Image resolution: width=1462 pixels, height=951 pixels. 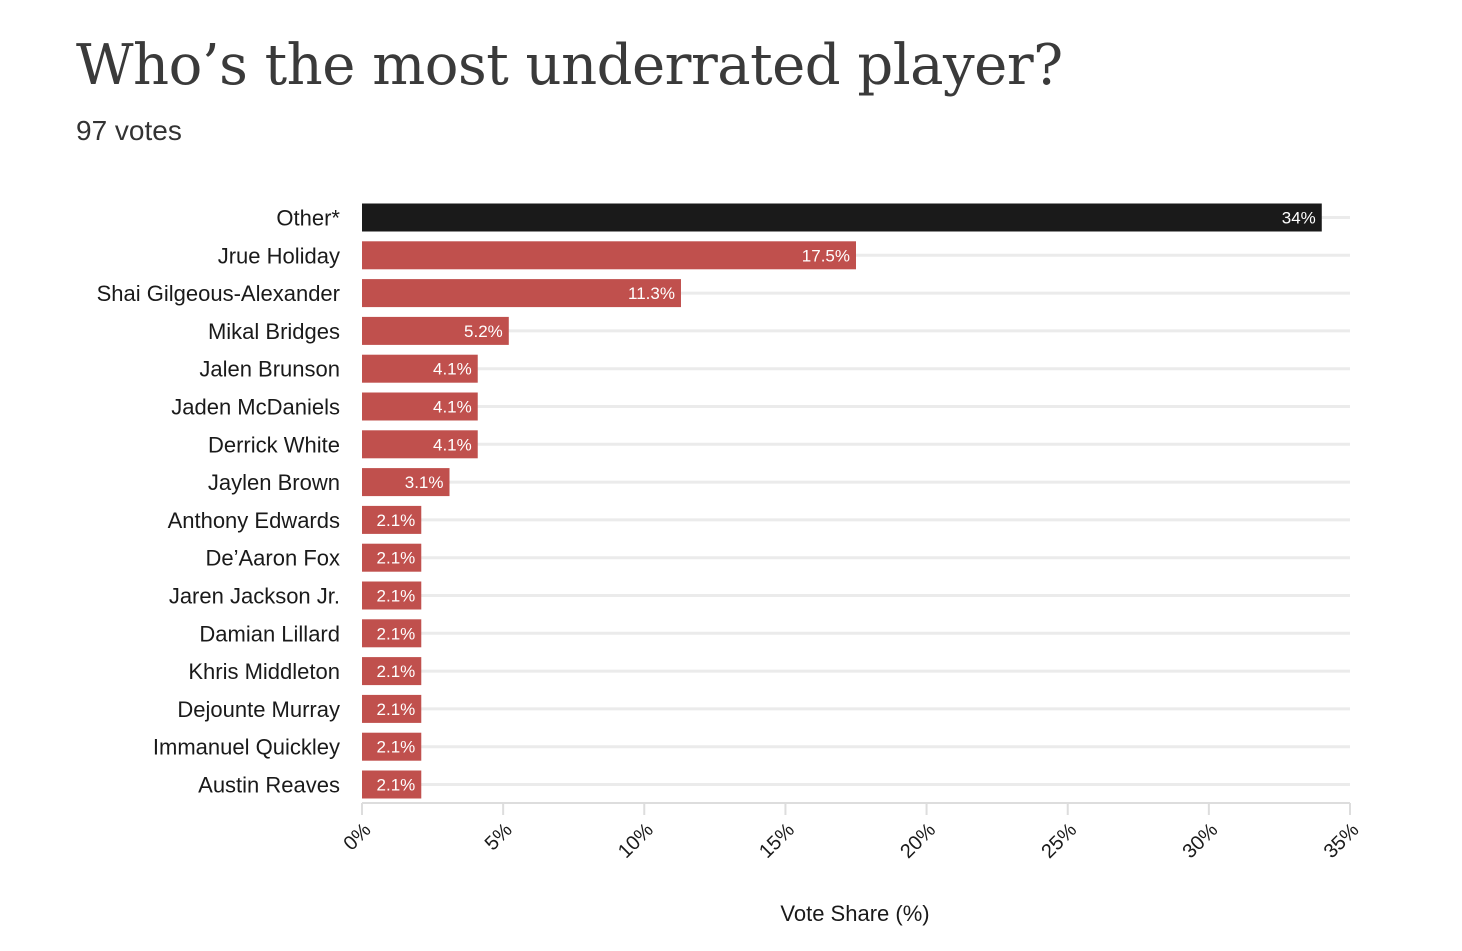 I want to click on category-label: Jalen Brunson, so click(x=269, y=369).